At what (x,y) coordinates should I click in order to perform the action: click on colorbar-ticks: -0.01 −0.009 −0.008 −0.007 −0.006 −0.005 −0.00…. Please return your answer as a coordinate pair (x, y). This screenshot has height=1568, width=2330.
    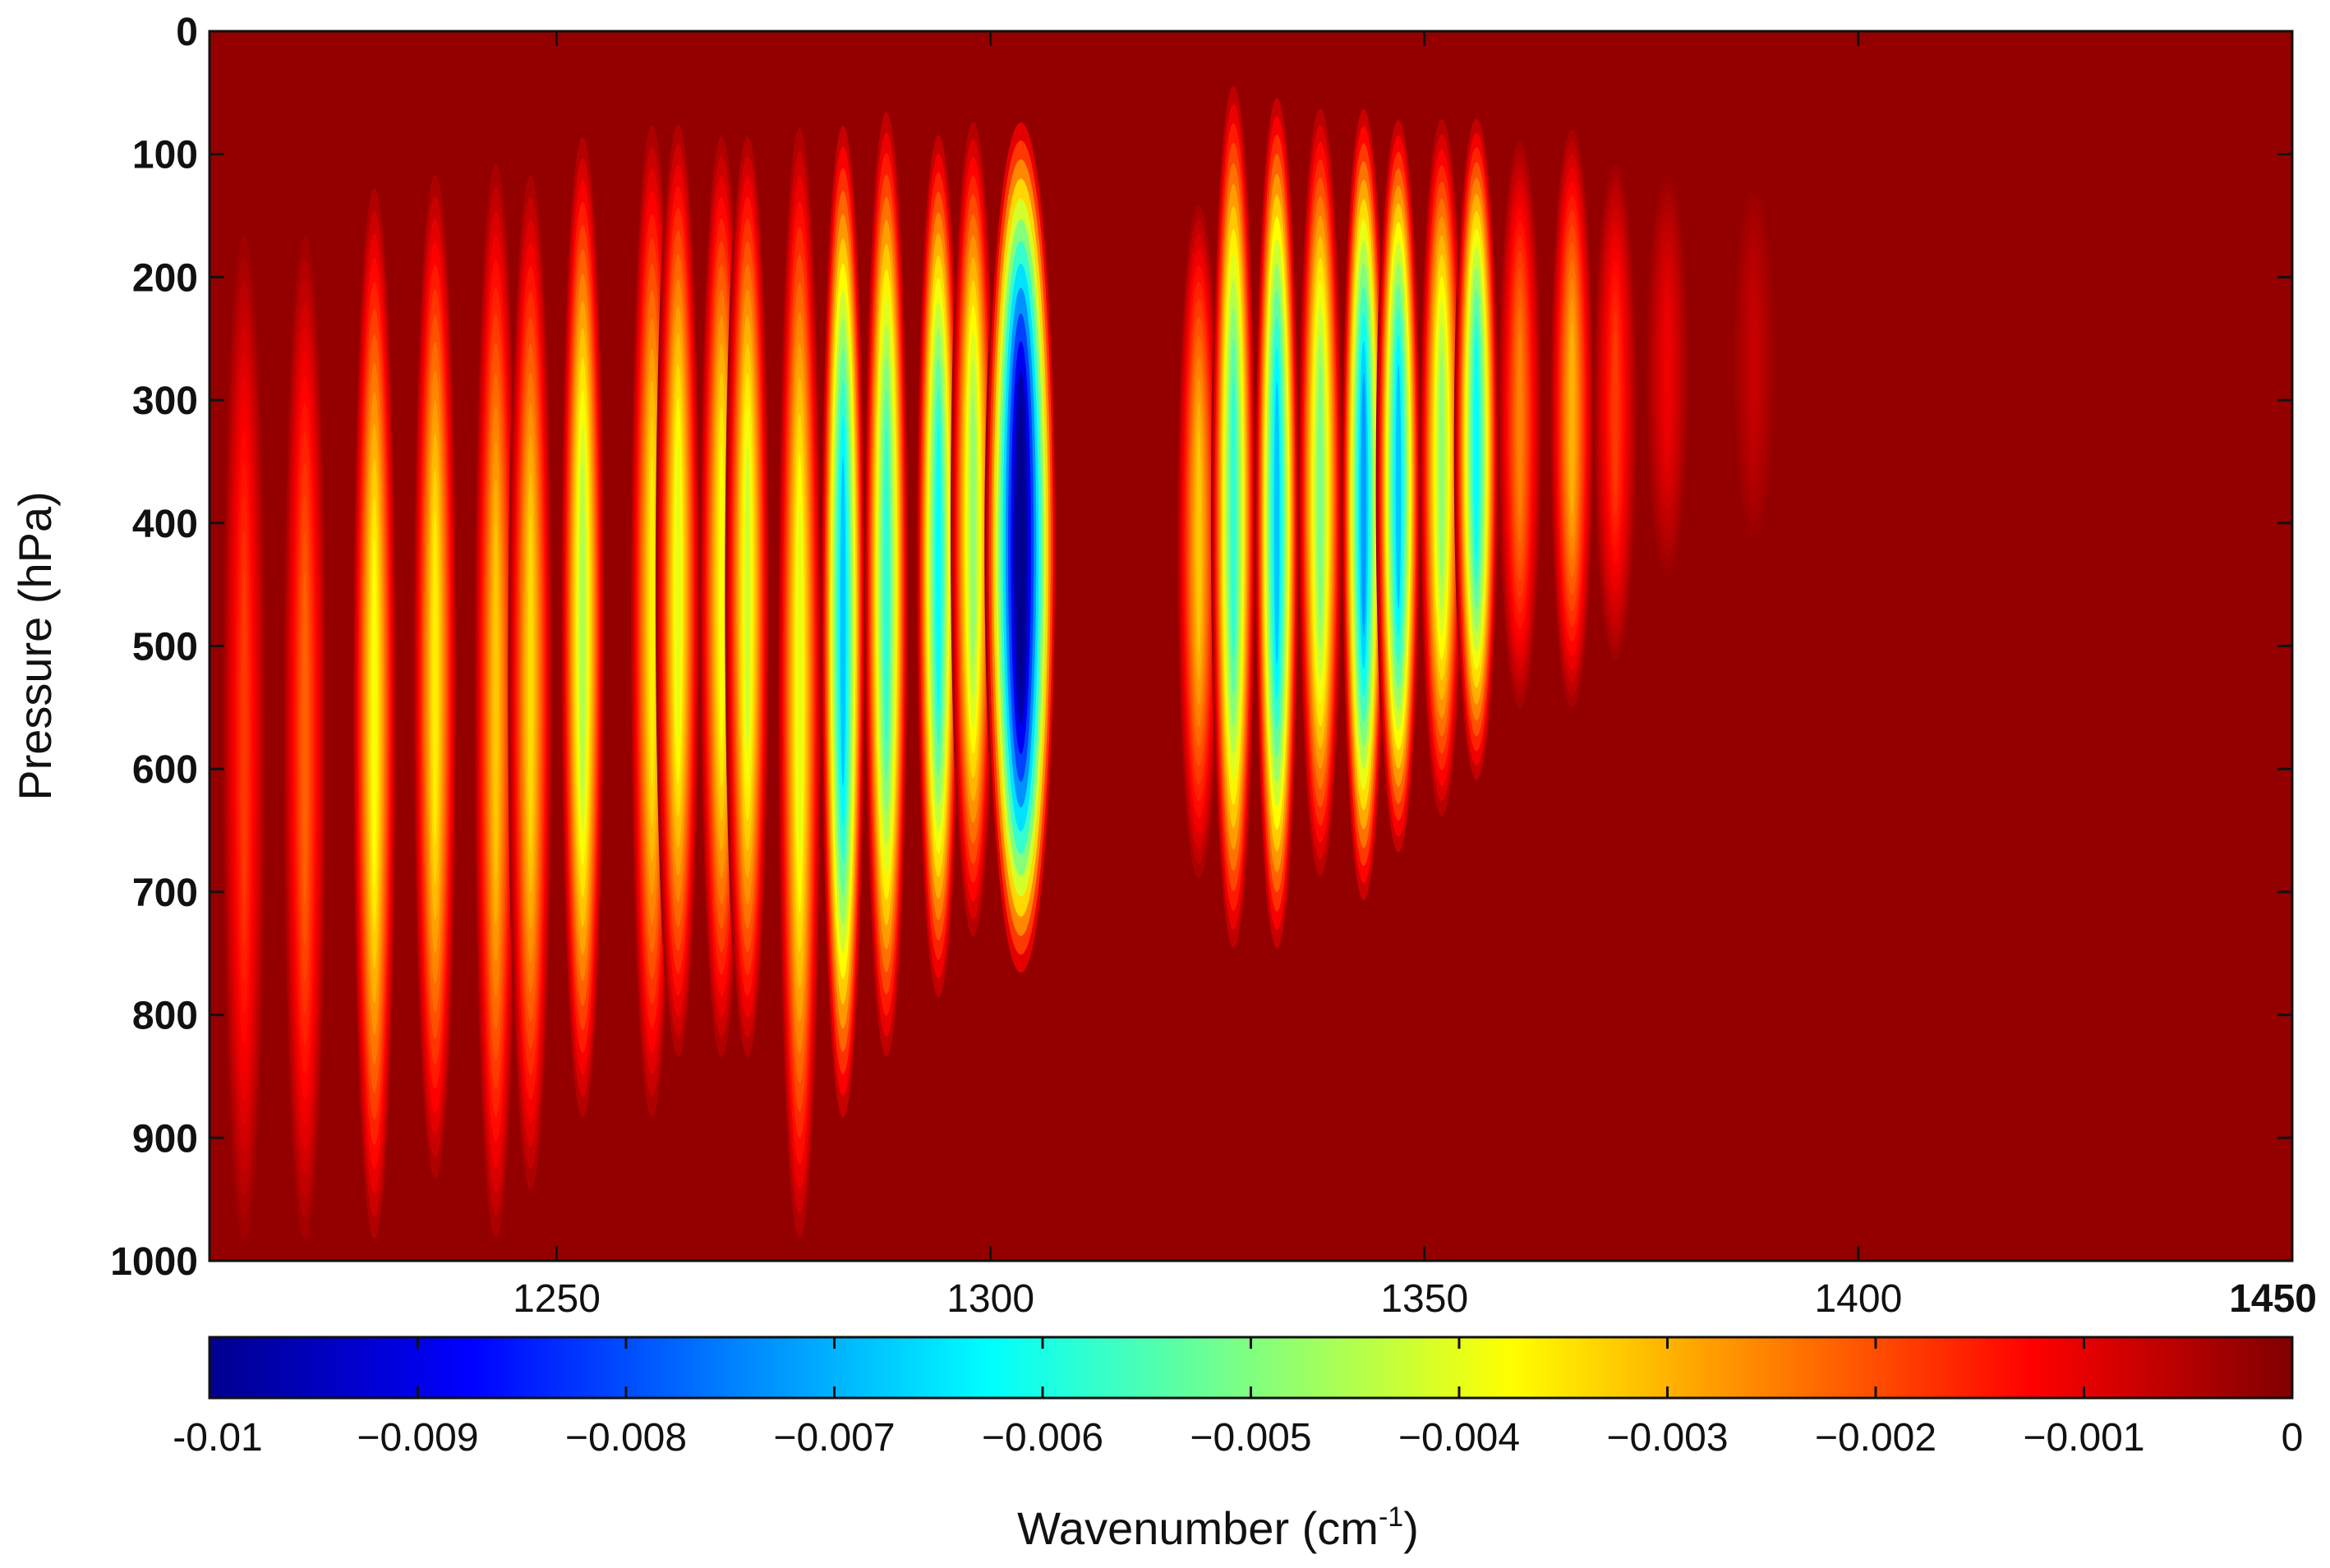
    Looking at the image, I should click on (1238, 1399).